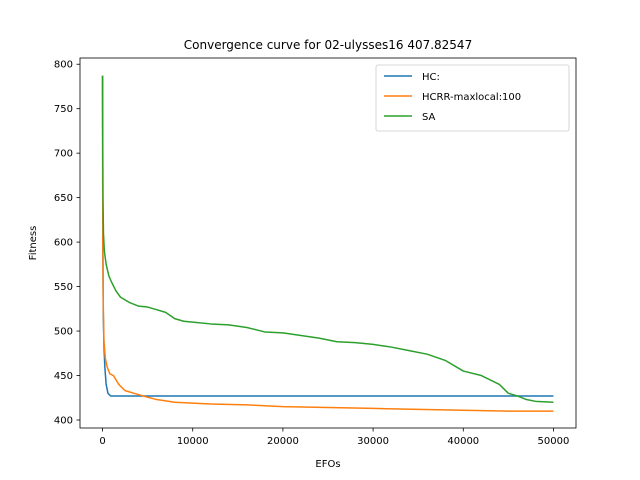 This screenshot has height=480, width=640. Describe the element at coordinates (429, 117) in the screenshot. I see `legend-label-sa: SA` at that location.